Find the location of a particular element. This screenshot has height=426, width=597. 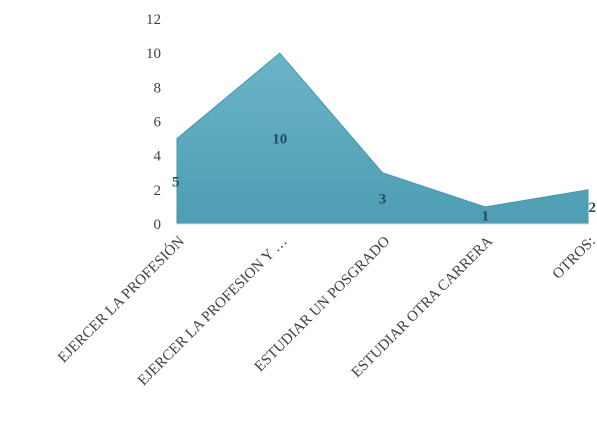

y-tick-label: 8 is located at coordinates (158, 88).